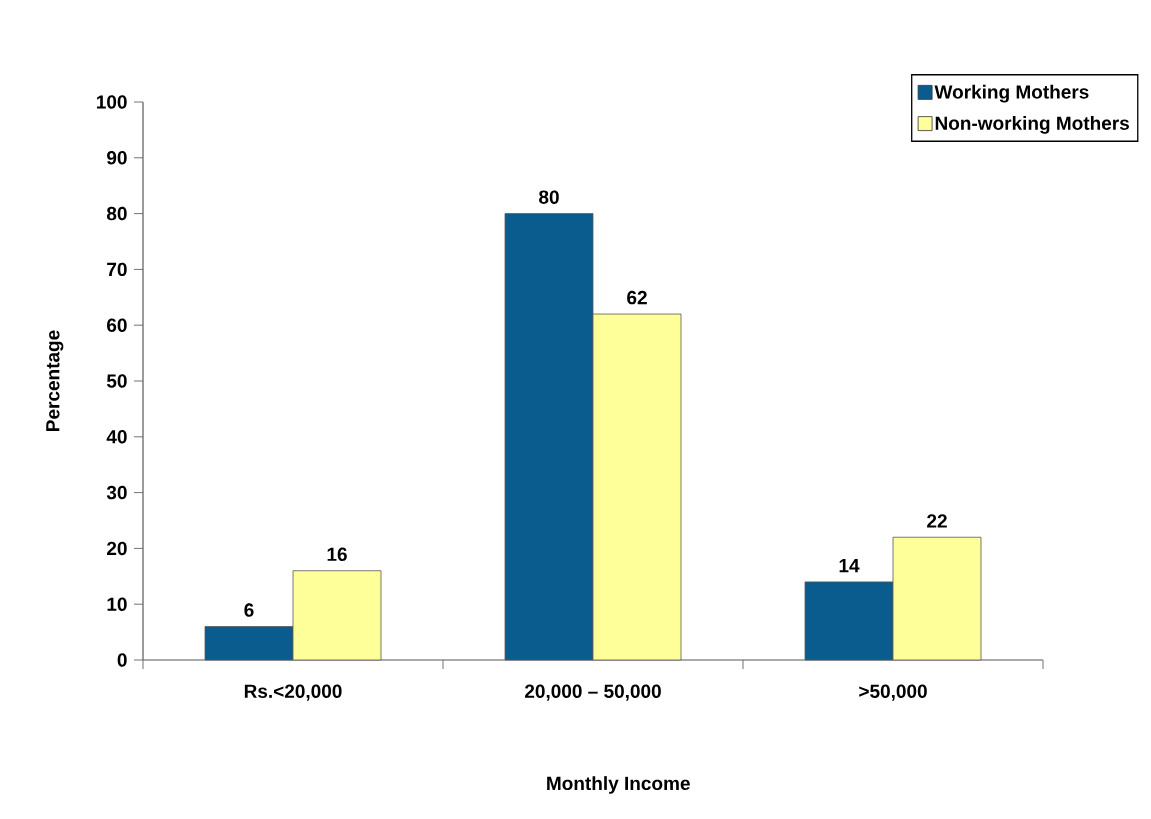  I want to click on y-tick-label: 60, so click(117, 325).